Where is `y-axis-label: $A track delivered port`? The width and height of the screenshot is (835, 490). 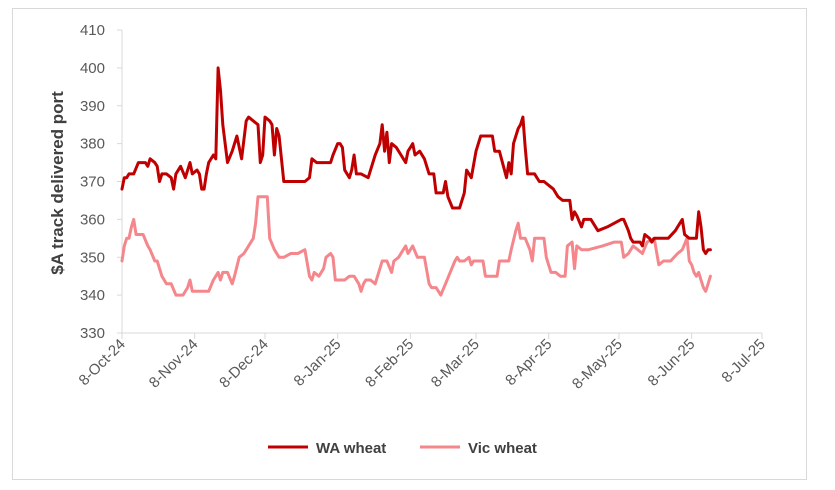
y-axis-label: $A track delivered port is located at coordinates (57, 183).